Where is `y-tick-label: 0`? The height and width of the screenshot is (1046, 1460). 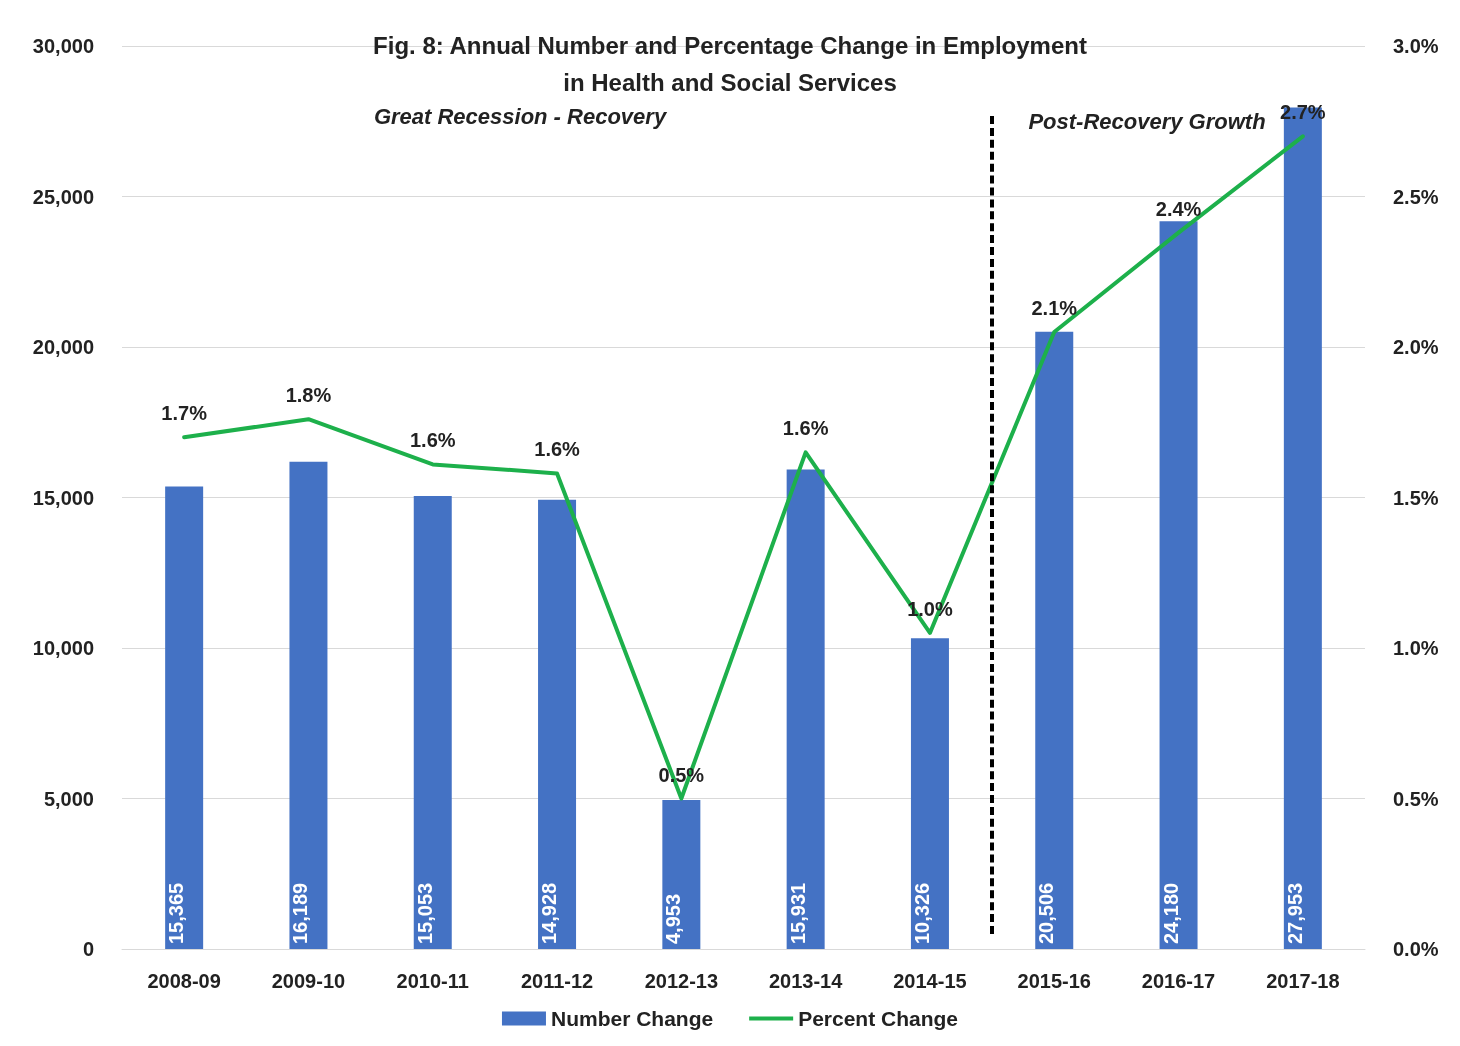 y-tick-label: 0 is located at coordinates (88, 949).